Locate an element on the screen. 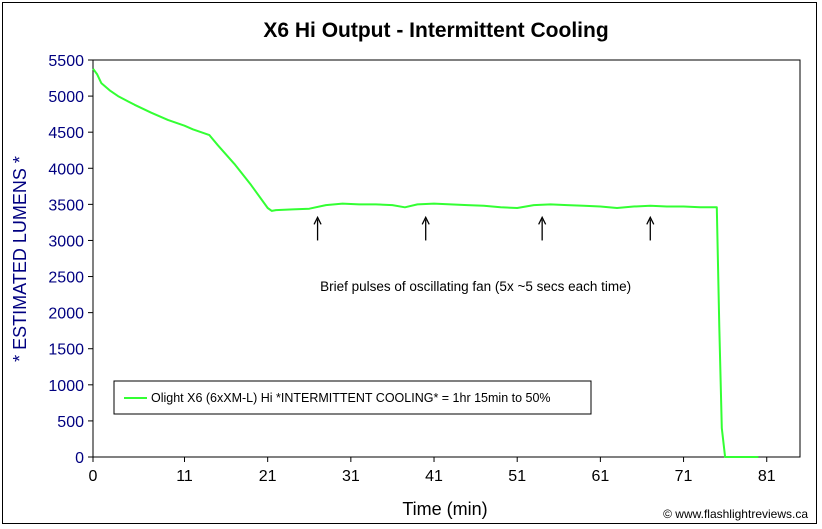  y-tick-label: 1000 is located at coordinates (66, 386).